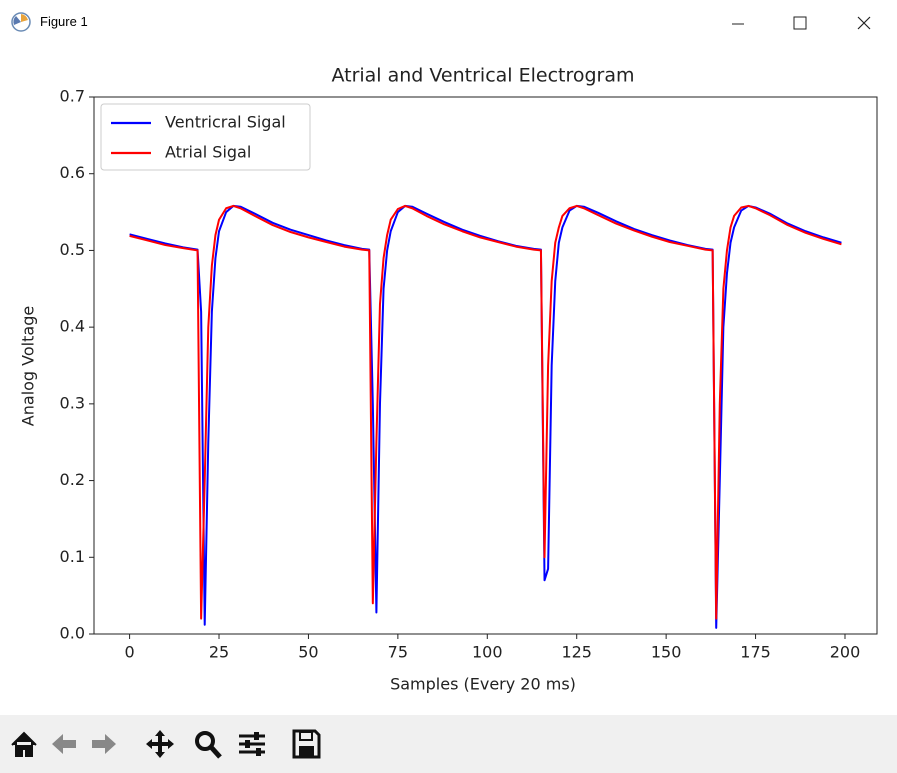 The width and height of the screenshot is (897, 773). Describe the element at coordinates (72, 249) in the screenshot. I see `y-tick-label: 0.5` at that location.